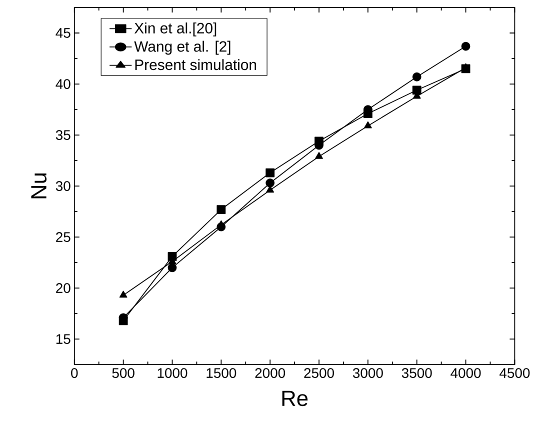 Image resolution: width=534 pixels, height=431 pixels. Describe the element at coordinates (63, 186) in the screenshot. I see `y-tick-label: 30` at that location.